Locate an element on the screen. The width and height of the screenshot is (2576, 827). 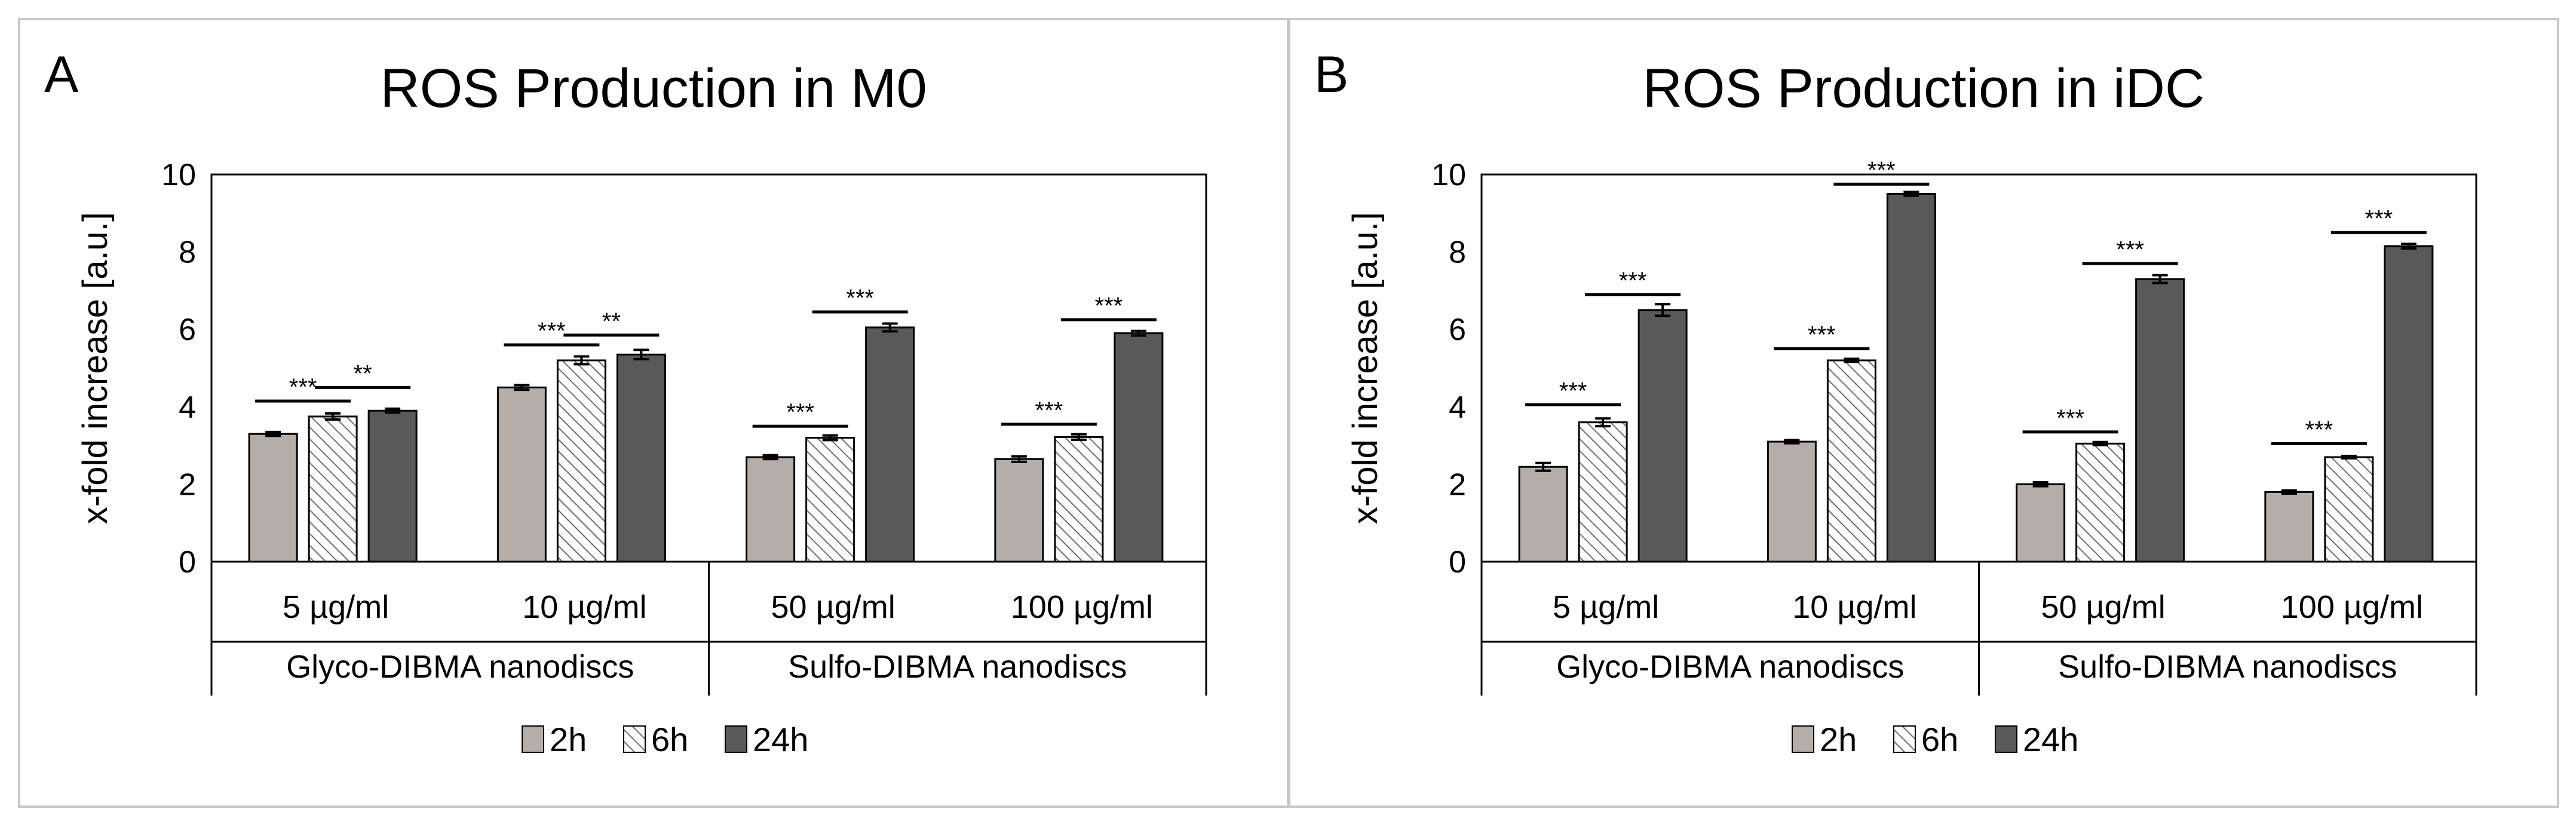
chart-b-legend-label: 2h is located at coordinates (1839, 739).